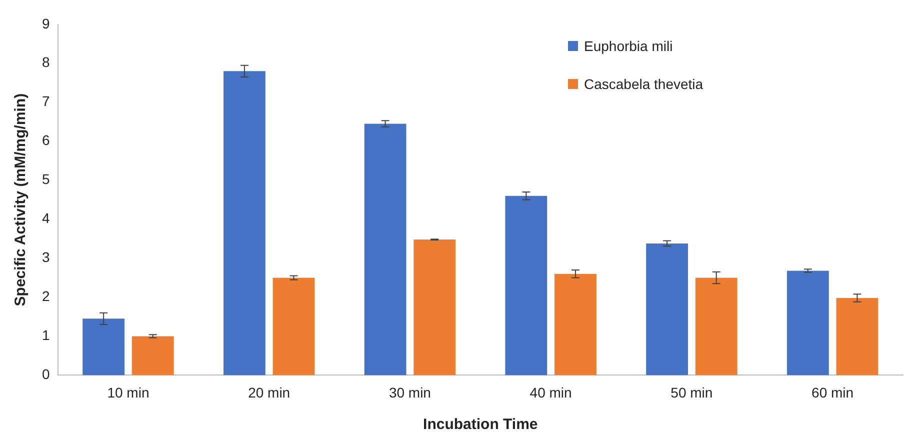 The width and height of the screenshot is (921, 448). What do you see at coordinates (833, 392) in the screenshot?
I see `x-tick-label: 60 min` at bounding box center [833, 392].